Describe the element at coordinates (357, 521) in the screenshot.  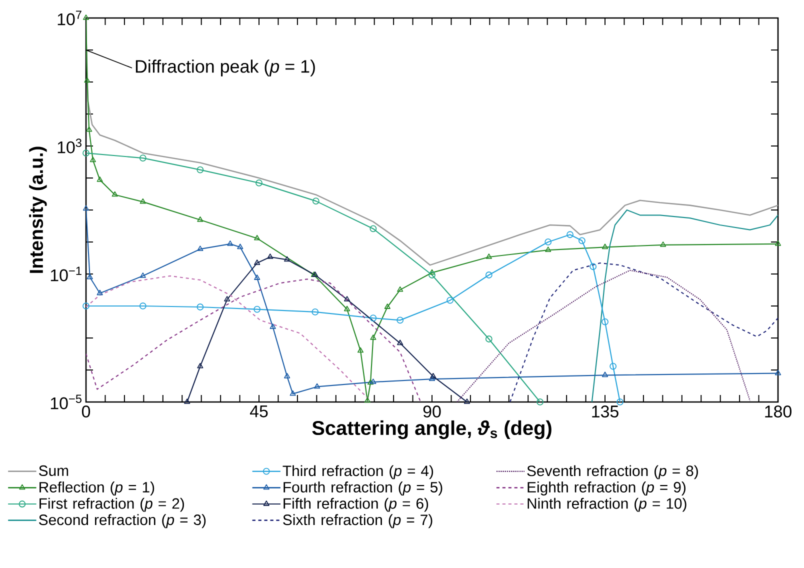
I see `legend-label: Sixth refraction (p = 7)` at that location.